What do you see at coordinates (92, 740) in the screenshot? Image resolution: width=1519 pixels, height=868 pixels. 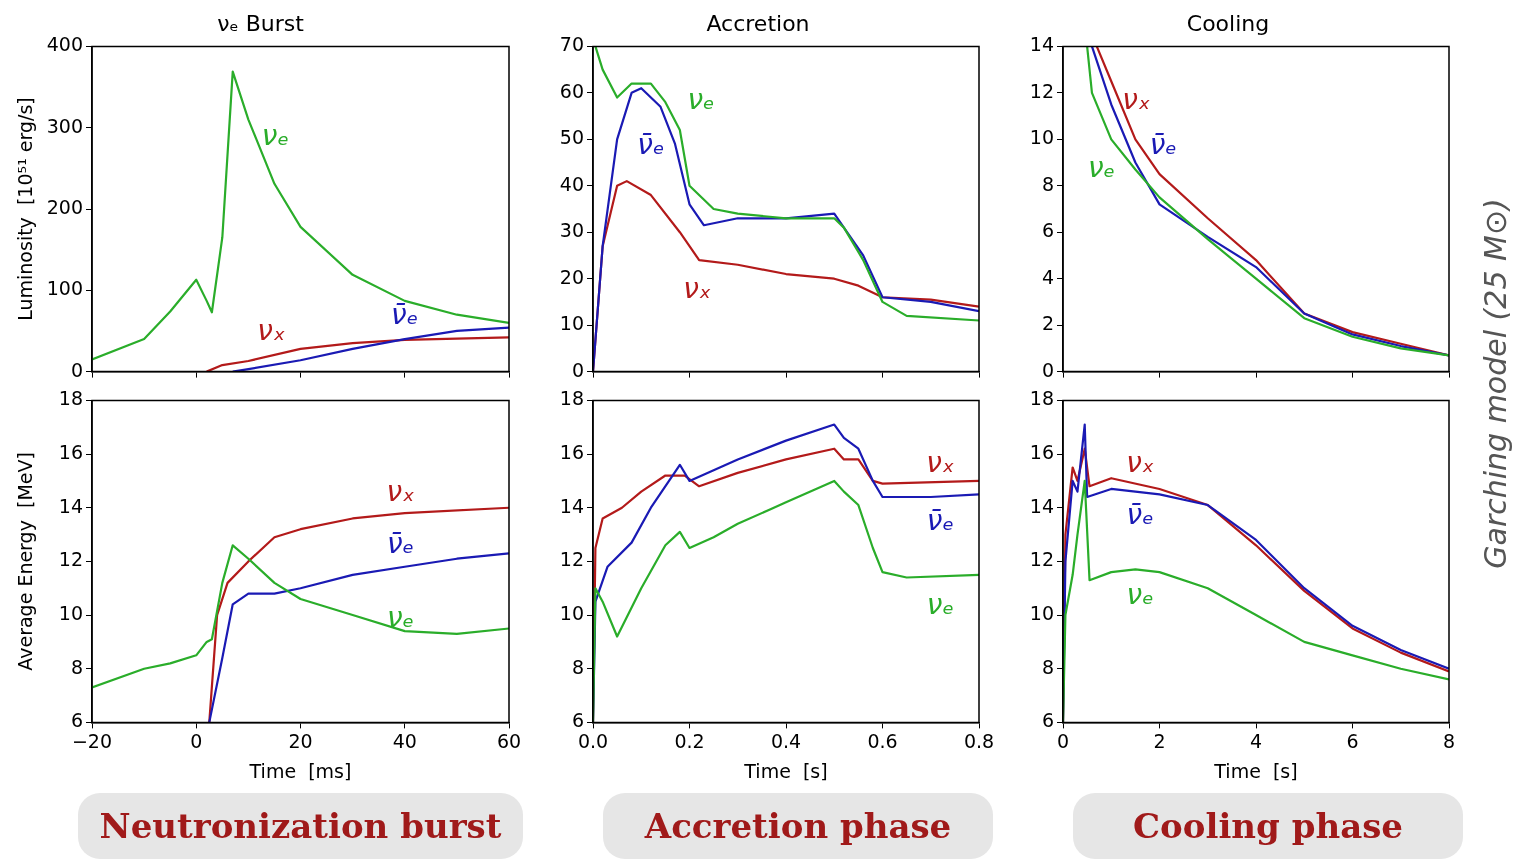 I see `x-tick-label: −20` at bounding box center [92, 740].